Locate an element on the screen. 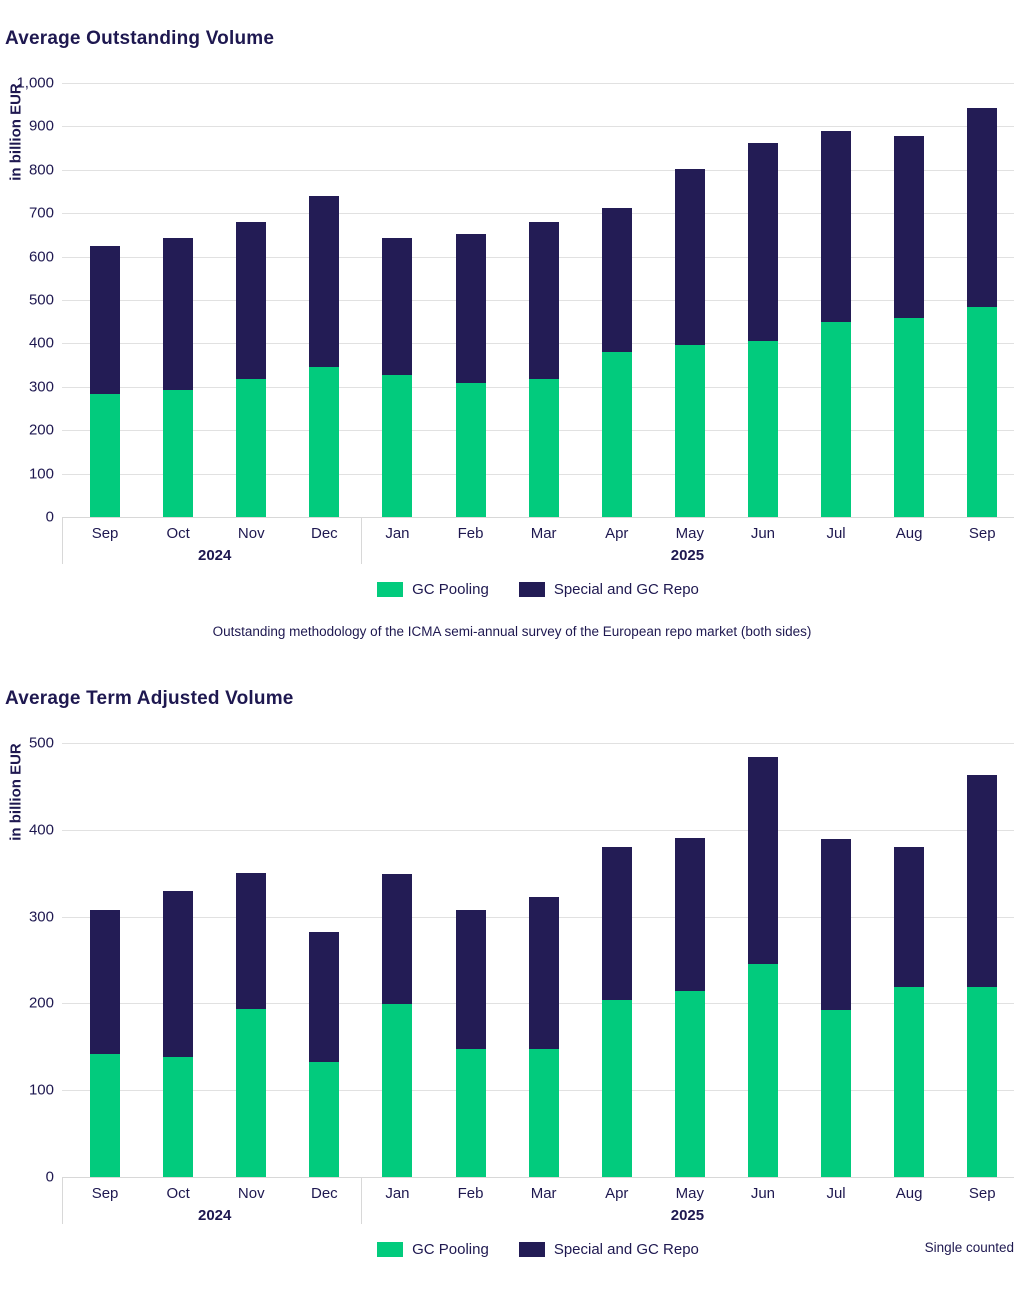 The image size is (1024, 1291). y-tick-label: 600 is located at coordinates (41, 257).